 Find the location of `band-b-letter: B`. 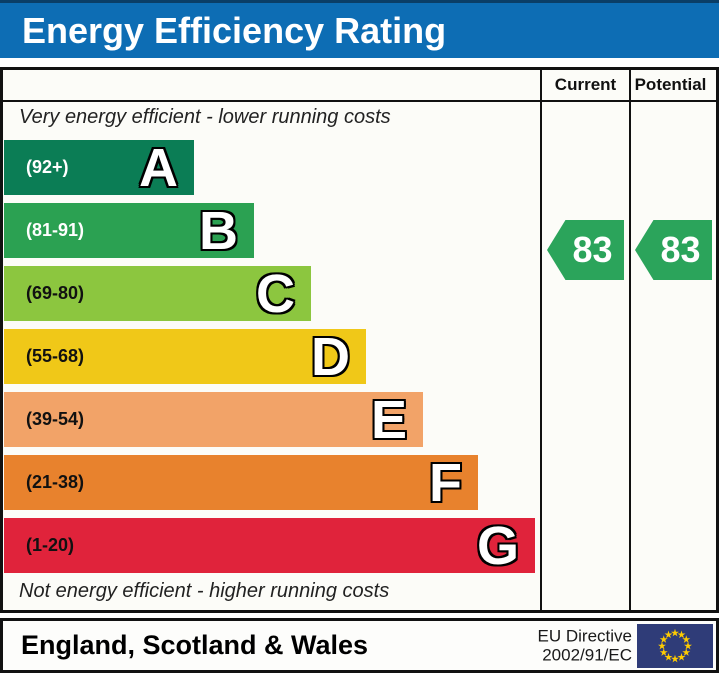

band-b-letter: B is located at coordinates (218, 230).